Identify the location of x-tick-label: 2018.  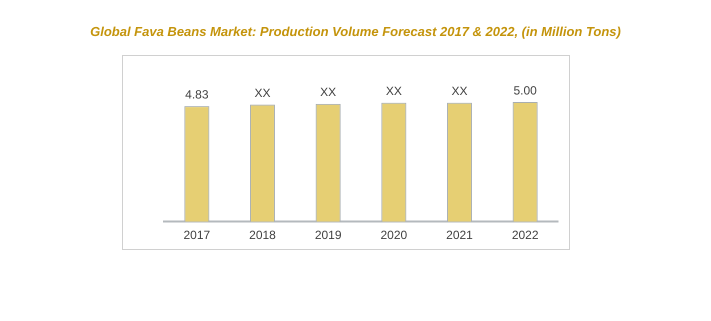
(262, 235).